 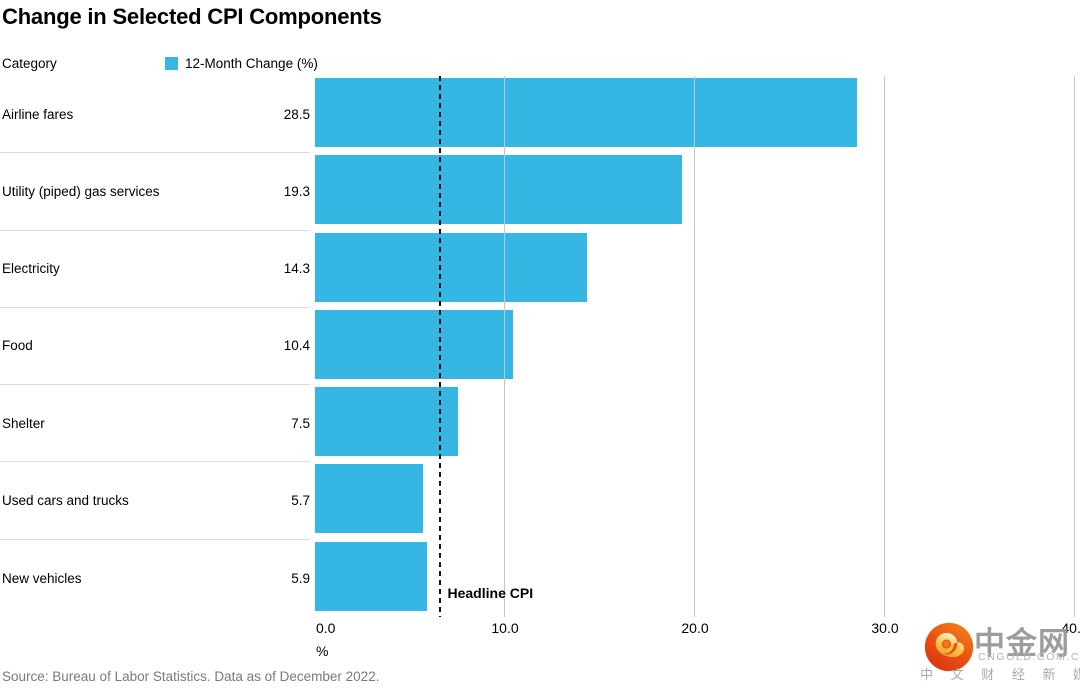 What do you see at coordinates (296, 269) in the screenshot?
I see `category-value: 14.3` at bounding box center [296, 269].